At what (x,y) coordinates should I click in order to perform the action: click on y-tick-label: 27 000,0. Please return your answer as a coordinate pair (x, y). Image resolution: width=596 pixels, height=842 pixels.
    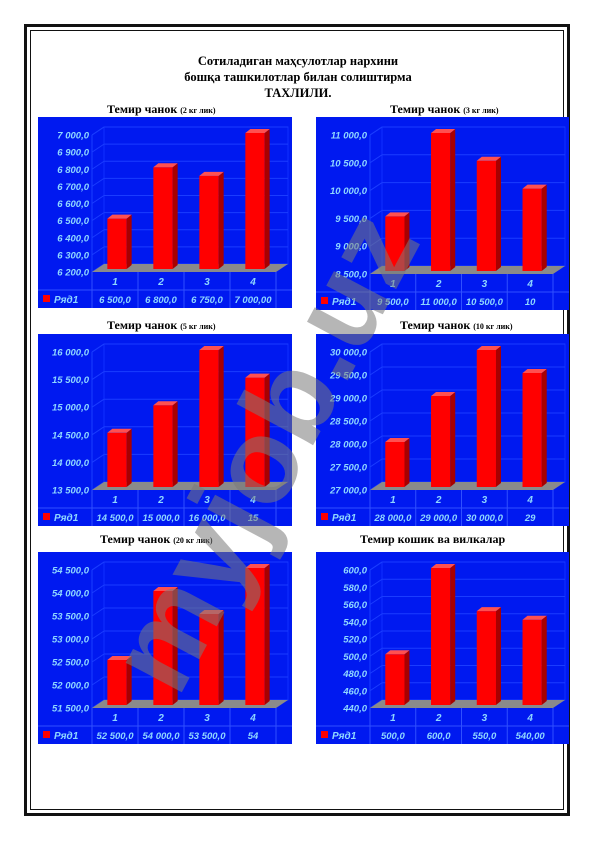
    Looking at the image, I should click on (348, 491).